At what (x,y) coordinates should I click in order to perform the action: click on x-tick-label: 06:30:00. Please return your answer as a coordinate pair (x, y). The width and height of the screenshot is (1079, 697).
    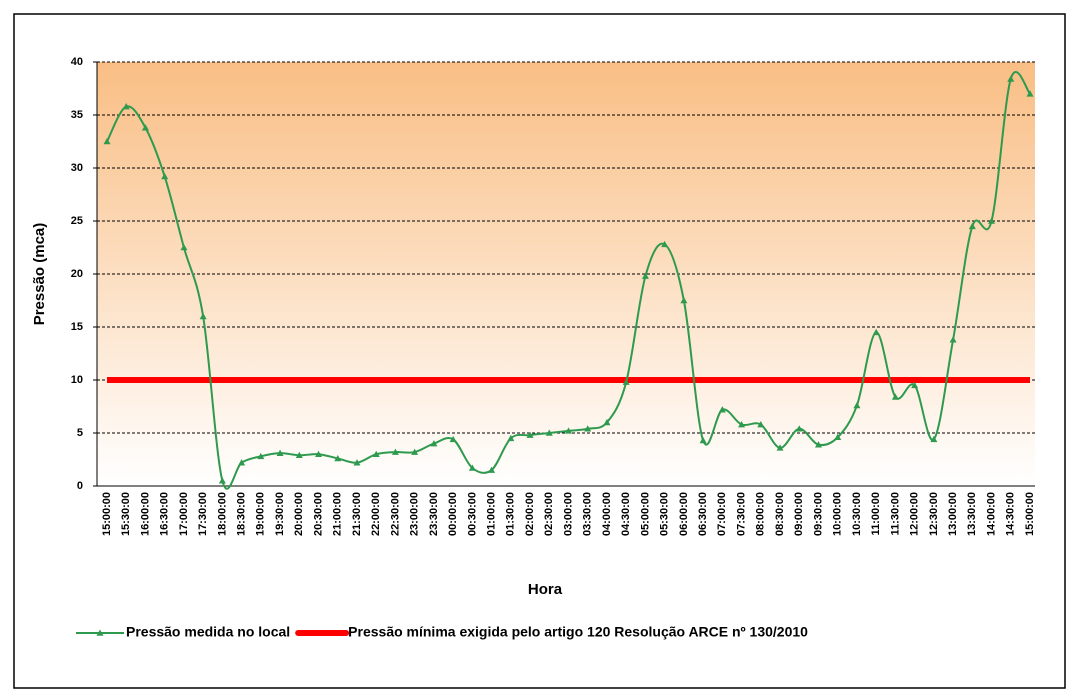
    Looking at the image, I should click on (703, 514).